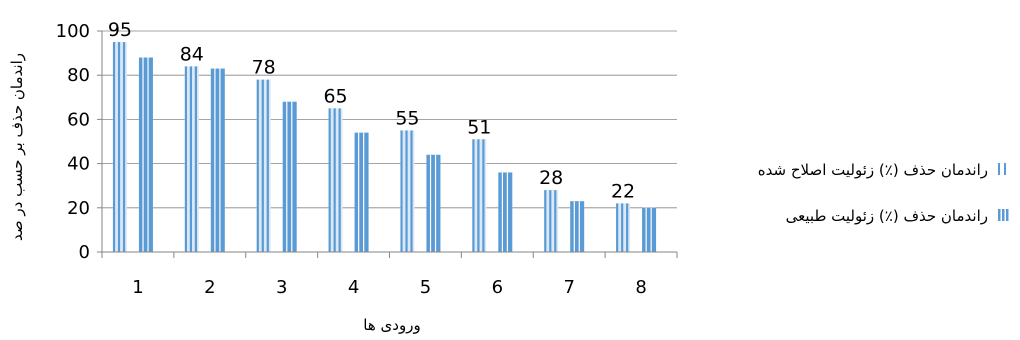  What do you see at coordinates (353, 287) in the screenshot?
I see `x-tick-label: 4` at bounding box center [353, 287].